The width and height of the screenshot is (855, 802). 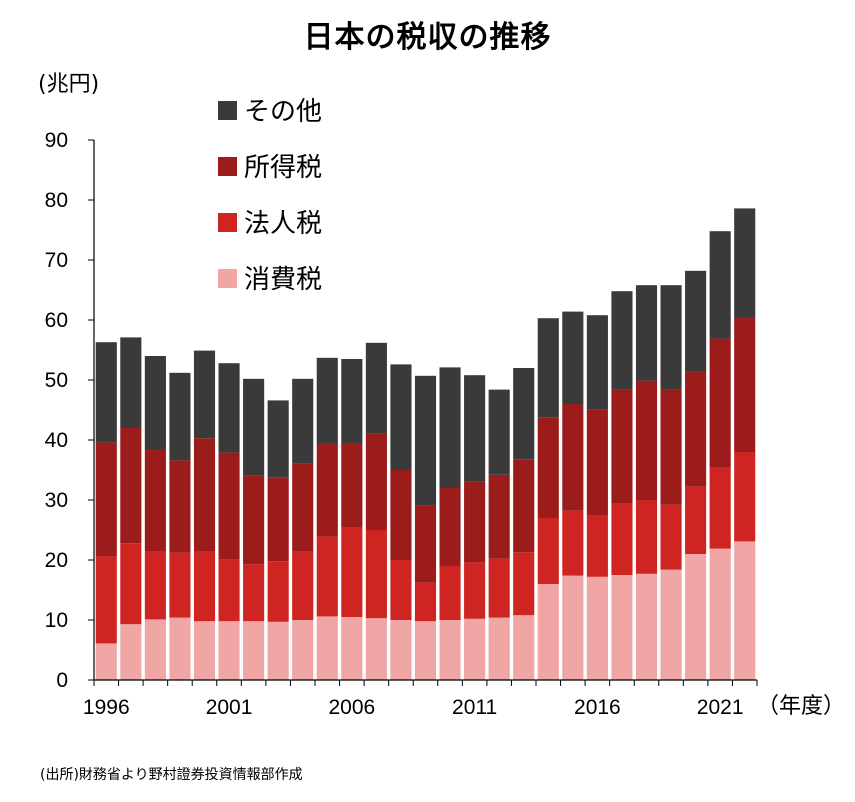 I want to click on y-tick-label: 70, so click(x=56, y=260).